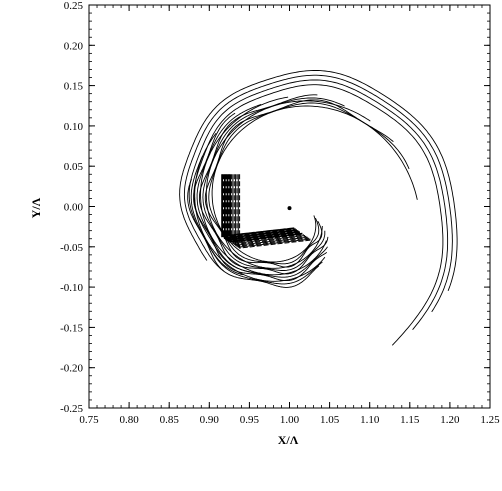 This screenshot has width=502, height=491. What do you see at coordinates (71, 369) in the screenshot?
I see `y-tick-label: -0.20` at bounding box center [71, 369].